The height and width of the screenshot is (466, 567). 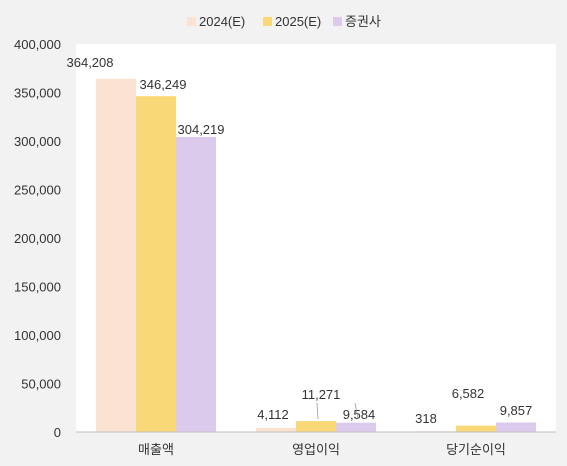 I want to click on y-tick-label: 250,000, so click(x=37, y=190).